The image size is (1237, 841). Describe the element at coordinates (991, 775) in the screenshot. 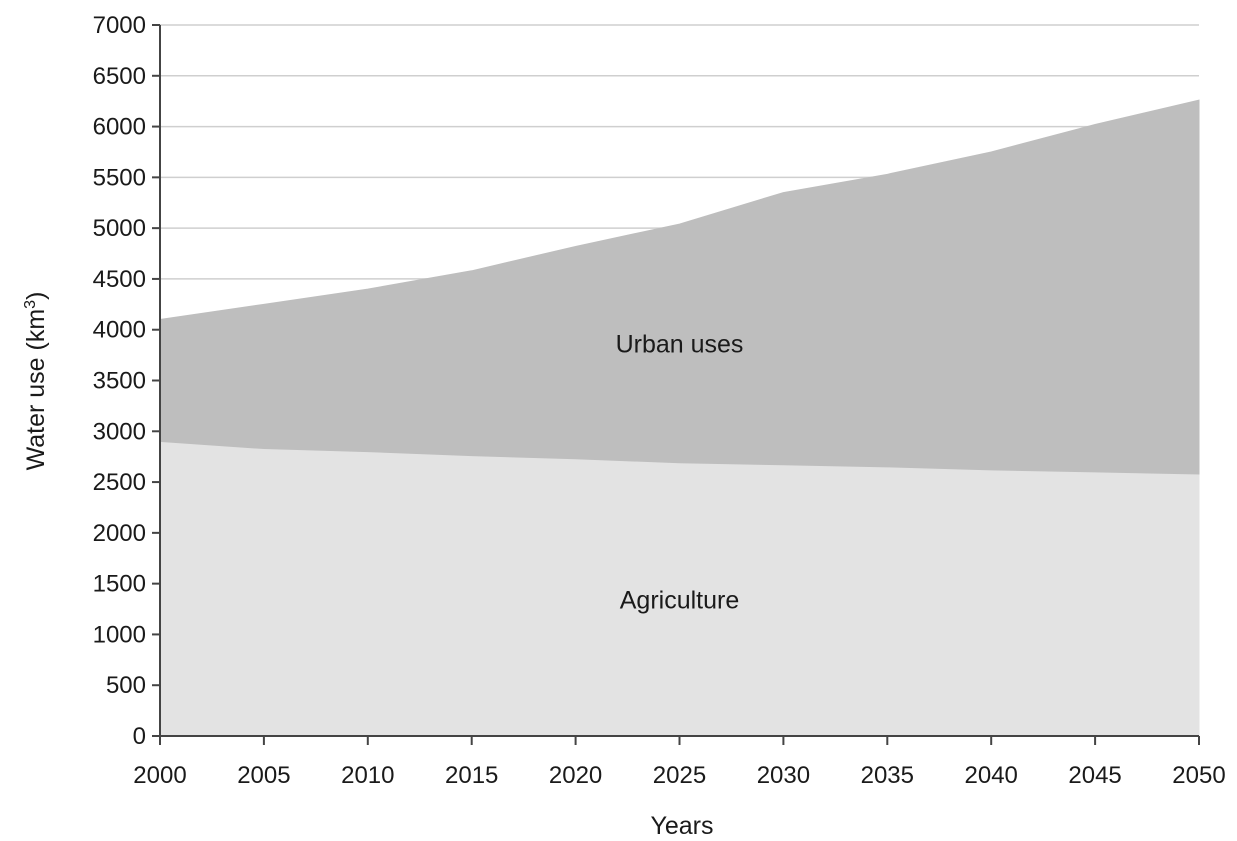

I see `x-tick-label: 2040` at that location.